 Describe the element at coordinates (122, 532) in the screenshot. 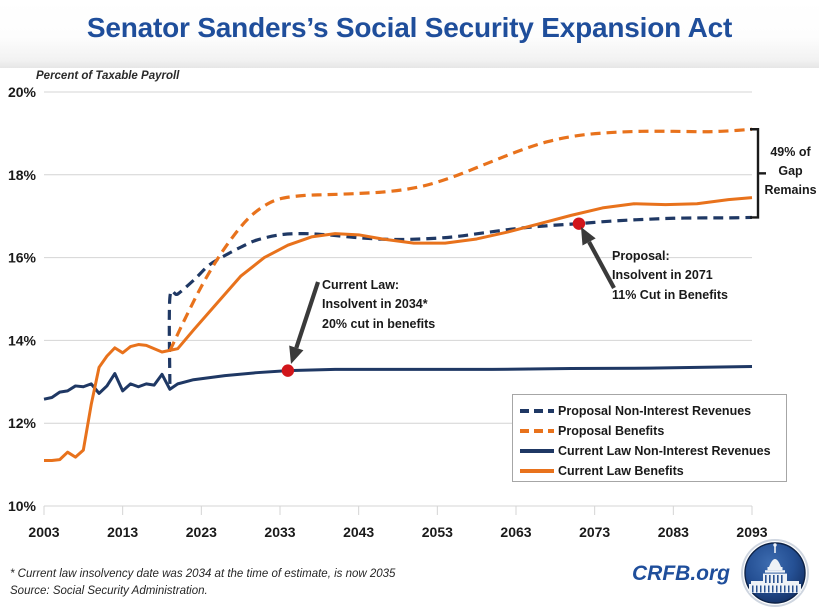

I see `x-axis-tick-2013: 2013` at that location.